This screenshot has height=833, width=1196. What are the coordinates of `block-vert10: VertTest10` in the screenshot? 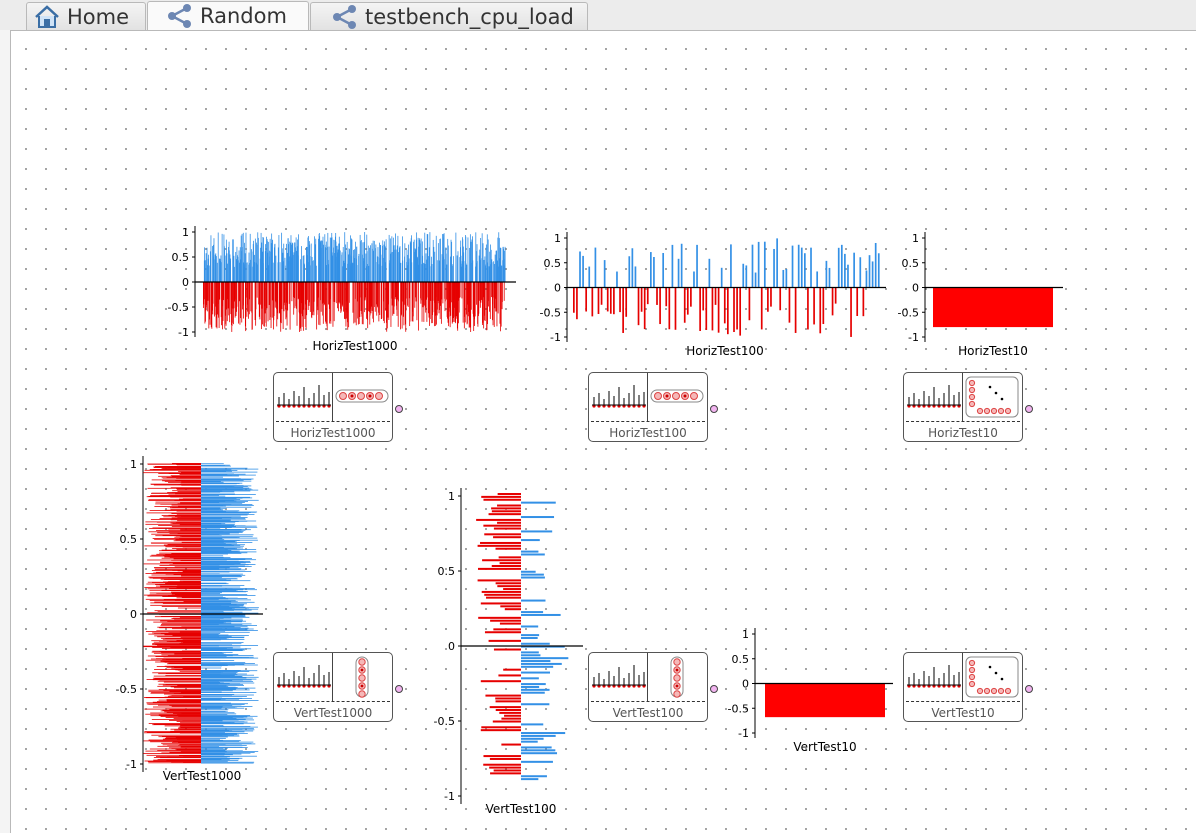 It's located at (963, 687).